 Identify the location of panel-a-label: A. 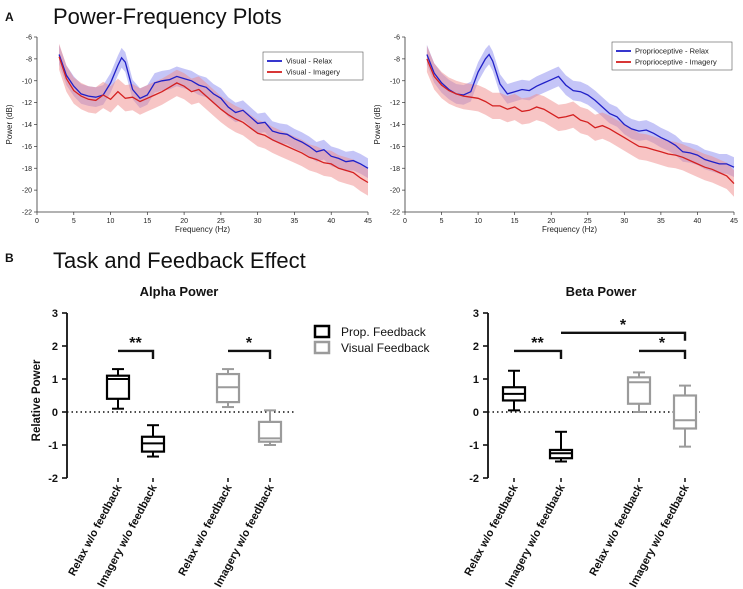
(9, 17).